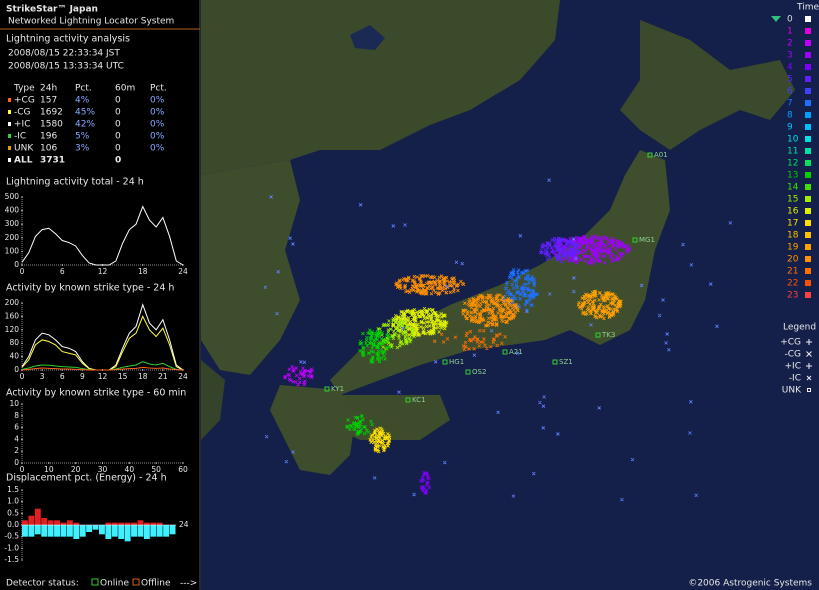 This screenshot has height=590, width=819. Describe the element at coordinates (16, 369) in the screenshot. I see `y-tick-label: 0` at that location.